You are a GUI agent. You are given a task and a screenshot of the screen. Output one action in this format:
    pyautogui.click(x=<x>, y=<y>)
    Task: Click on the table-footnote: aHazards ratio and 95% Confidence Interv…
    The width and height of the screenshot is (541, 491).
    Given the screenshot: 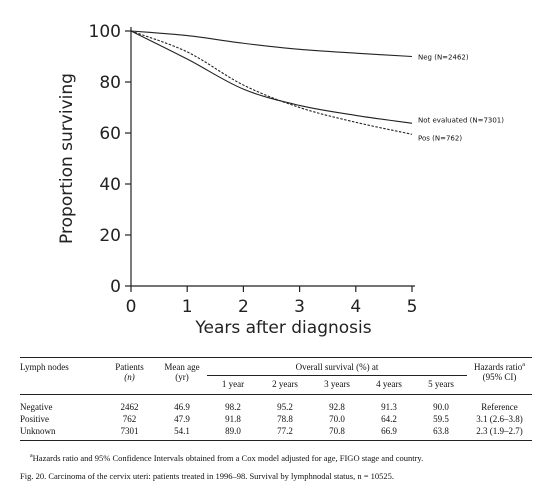 What is the action you would take?
    pyautogui.click(x=226, y=458)
    